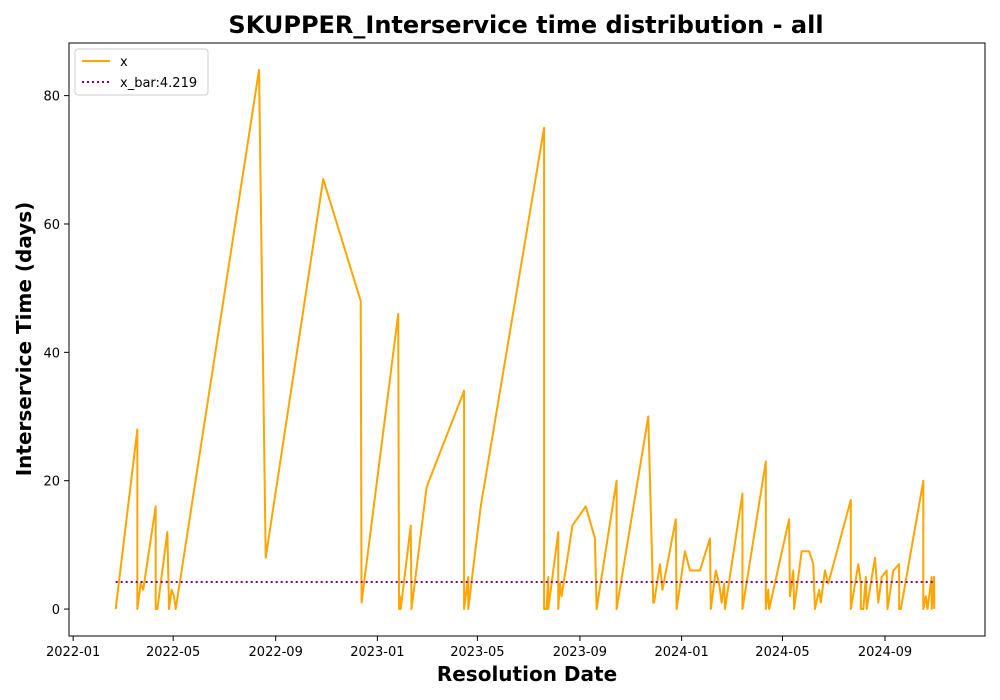  What do you see at coordinates (73, 652) in the screenshot?
I see `x-tick-label: 2022-01` at bounding box center [73, 652].